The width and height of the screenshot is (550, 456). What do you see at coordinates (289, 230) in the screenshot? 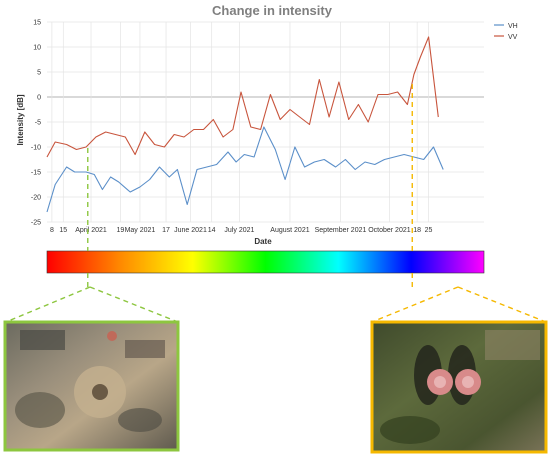
I see `x-tick-label: August 2021` at bounding box center [289, 230].